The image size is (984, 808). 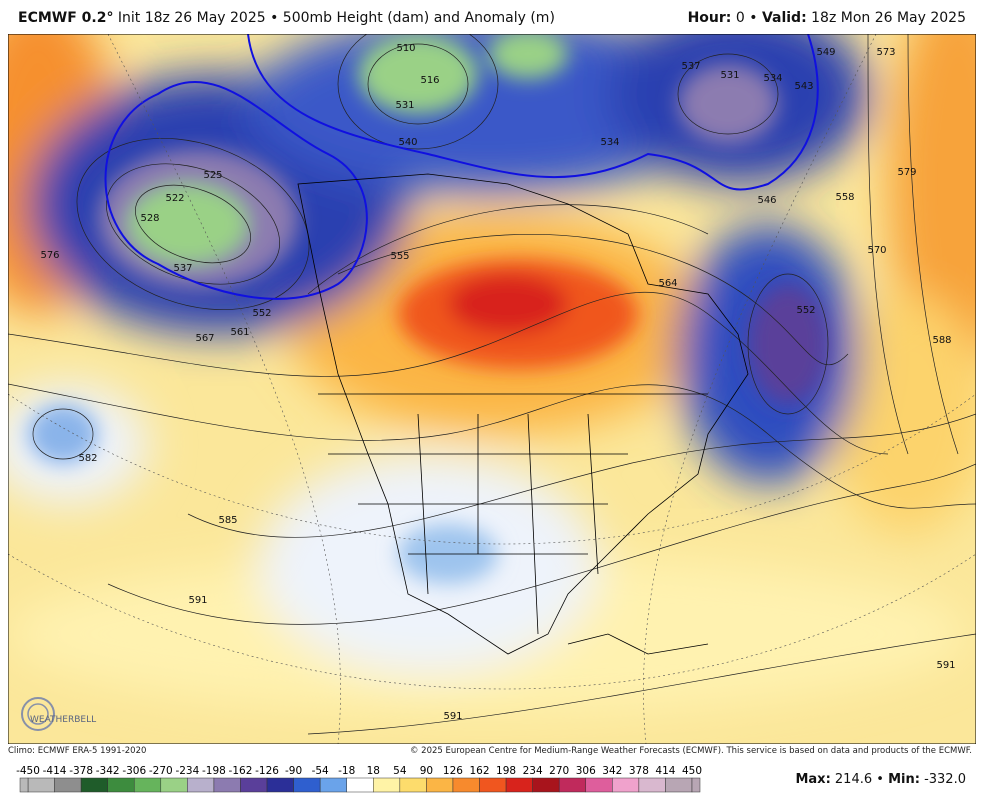 What do you see at coordinates (239, 332) in the screenshot?
I see `contour-label: 561` at bounding box center [239, 332].